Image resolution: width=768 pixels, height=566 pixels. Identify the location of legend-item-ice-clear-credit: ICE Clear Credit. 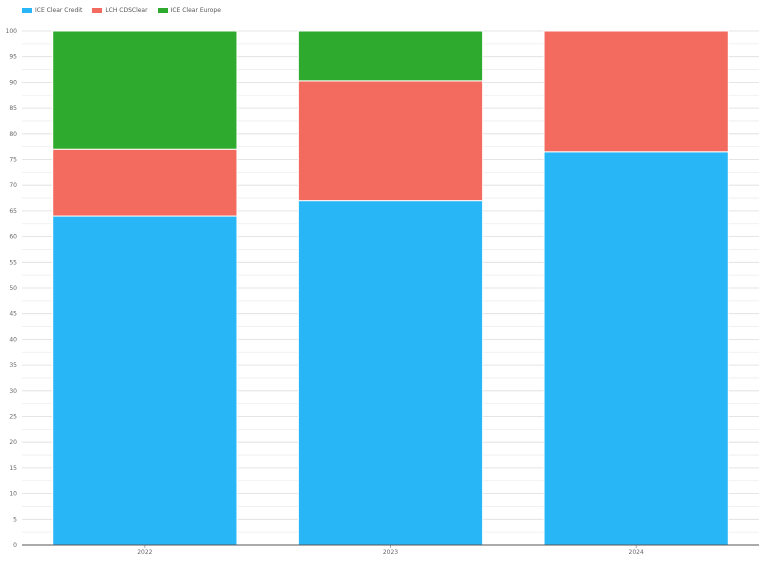
(52, 10).